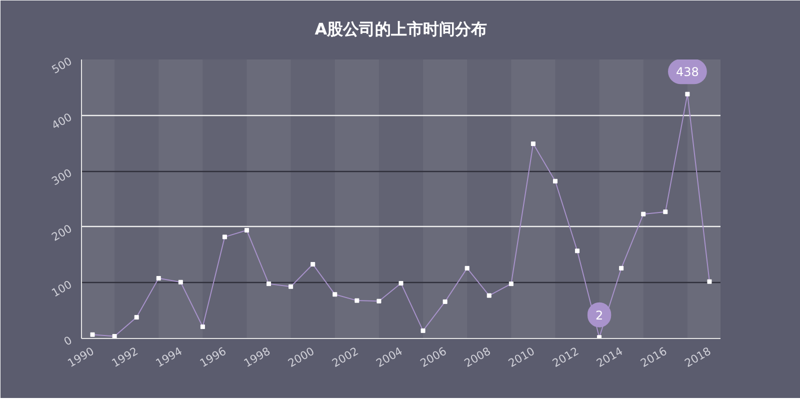  Describe the element at coordinates (68, 341) in the screenshot. I see `y-tick-label: 0` at that location.